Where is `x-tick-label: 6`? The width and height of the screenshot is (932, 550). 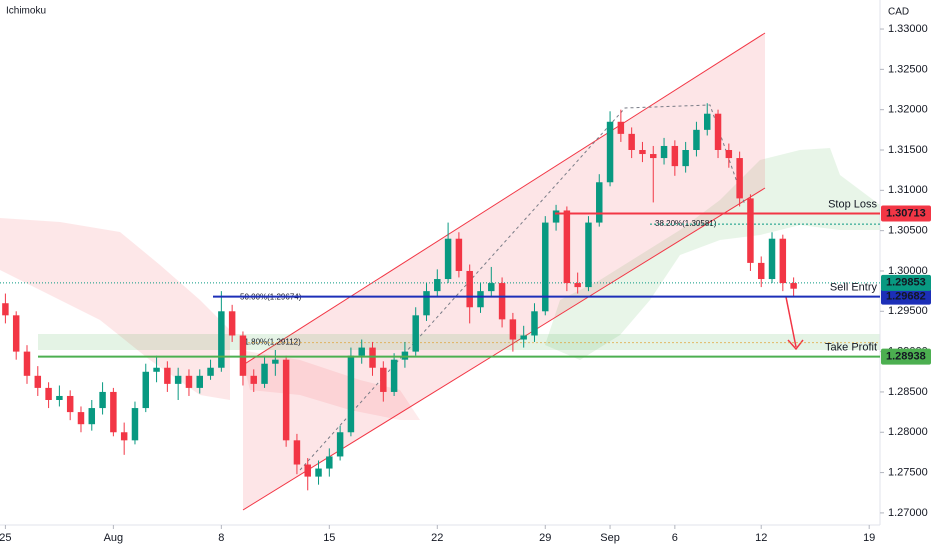
x-tick-label: 6 is located at coordinates (675, 538).